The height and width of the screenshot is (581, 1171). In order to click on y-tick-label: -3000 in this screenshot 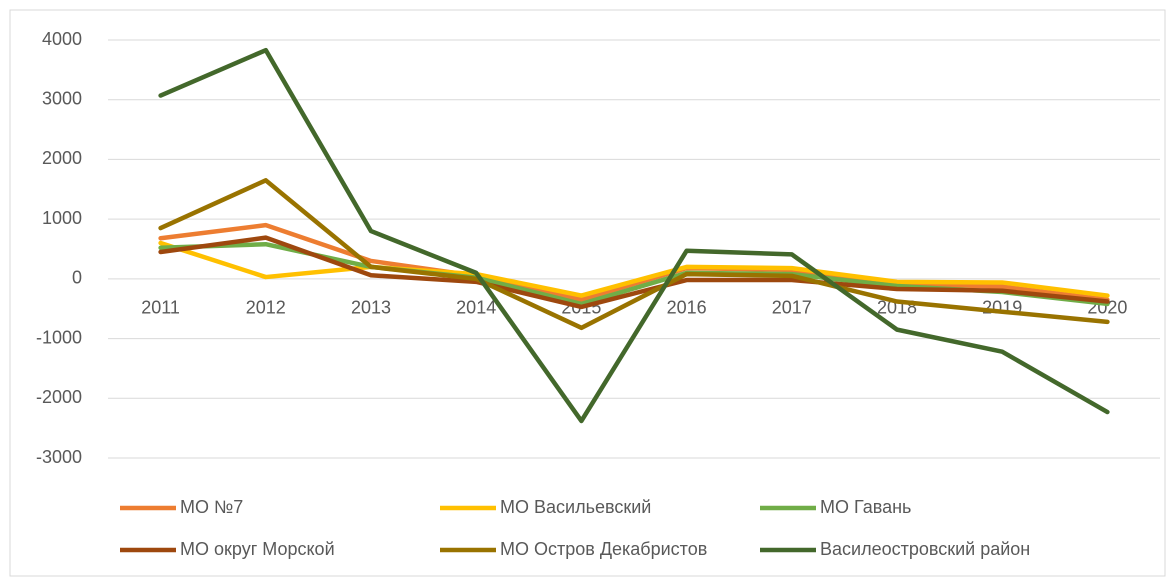, I will do `click(59, 457)`.